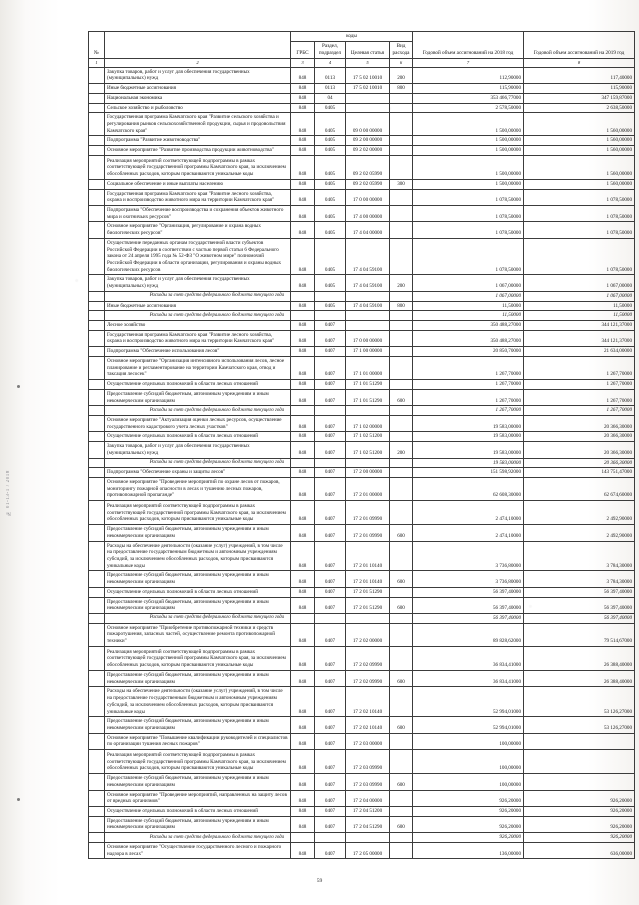  What do you see at coordinates (367, 472) in the screenshot?
I see `row-article-cell: 17 2 00 00000` at bounding box center [367, 472].